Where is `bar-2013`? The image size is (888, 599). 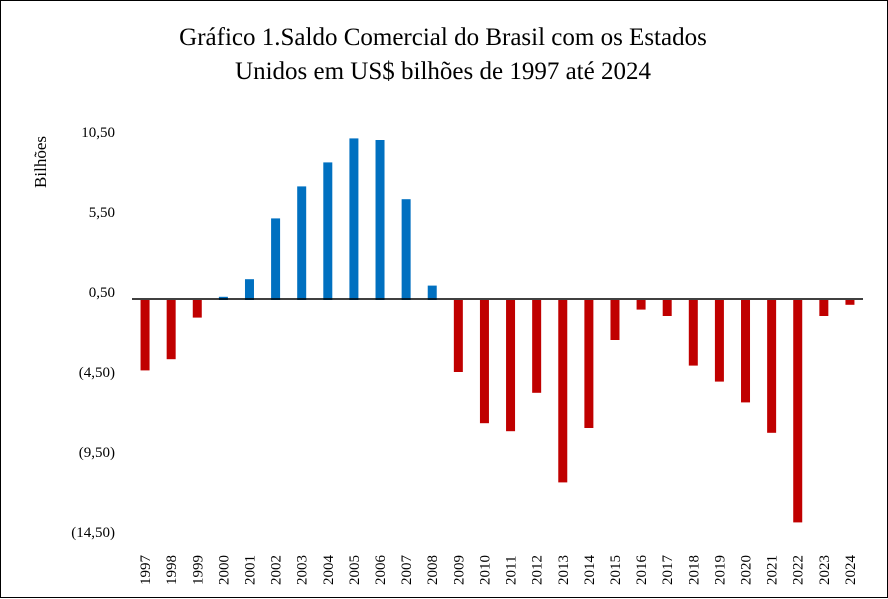
bar-2013 is located at coordinates (563, 391).